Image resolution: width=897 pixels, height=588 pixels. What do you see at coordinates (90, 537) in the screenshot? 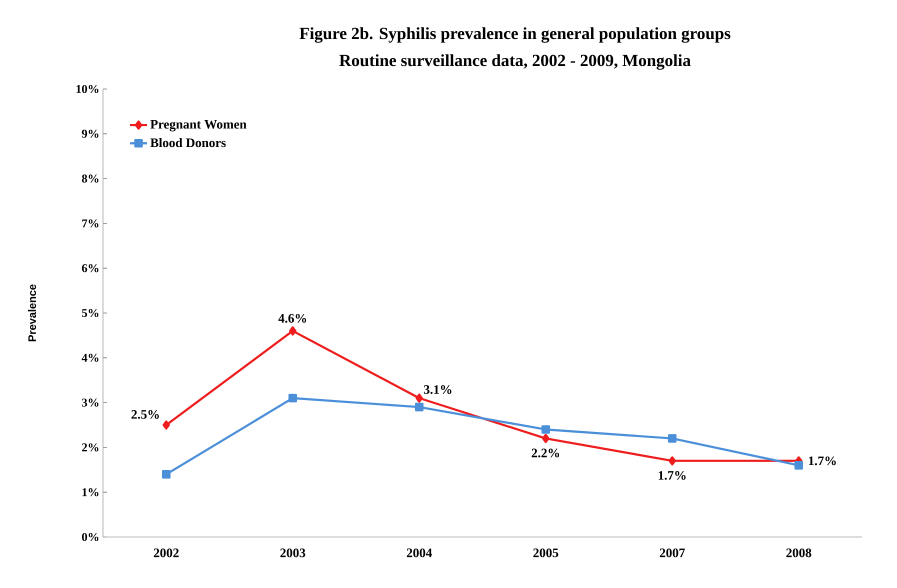
I see `y-tick-label: 0%` at bounding box center [90, 537].